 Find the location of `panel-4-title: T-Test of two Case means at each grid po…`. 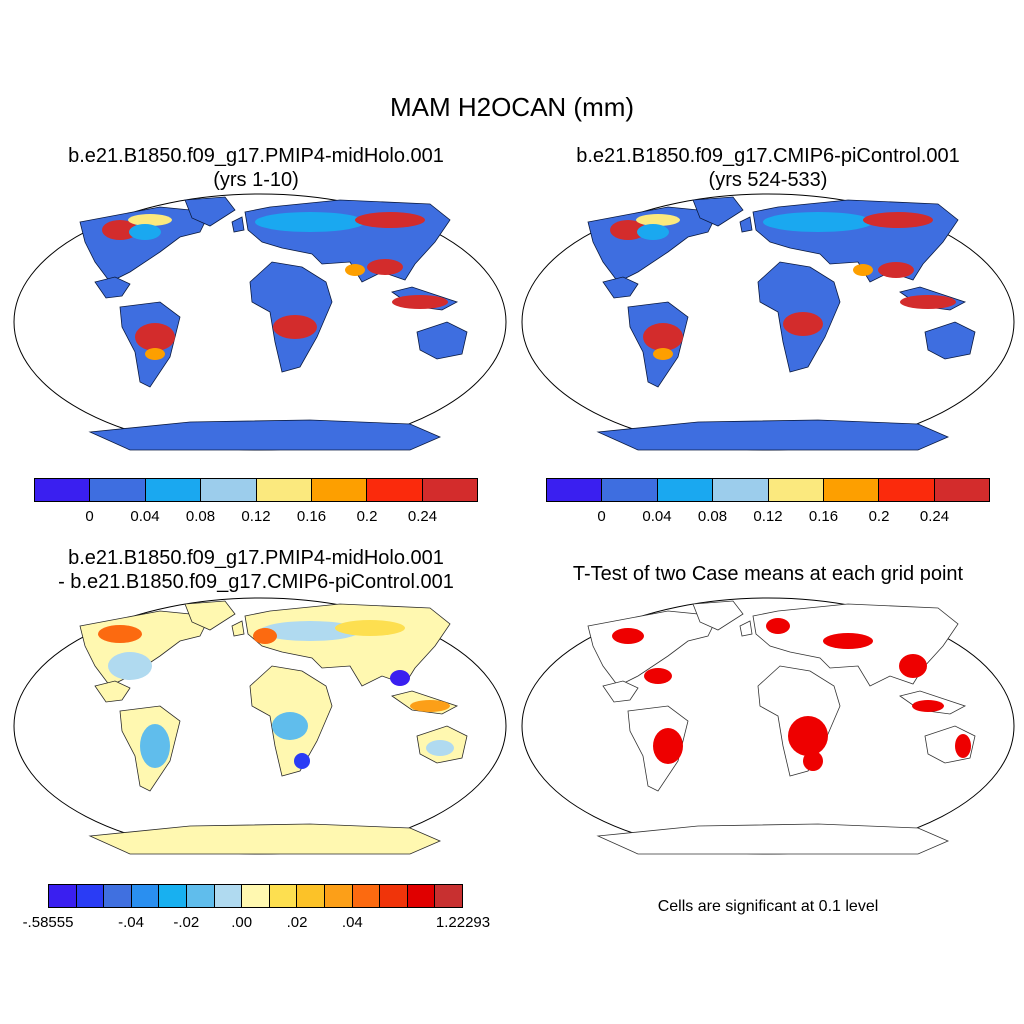

panel-4-title: T-Test of two Case means at each grid po… is located at coordinates (768, 574).